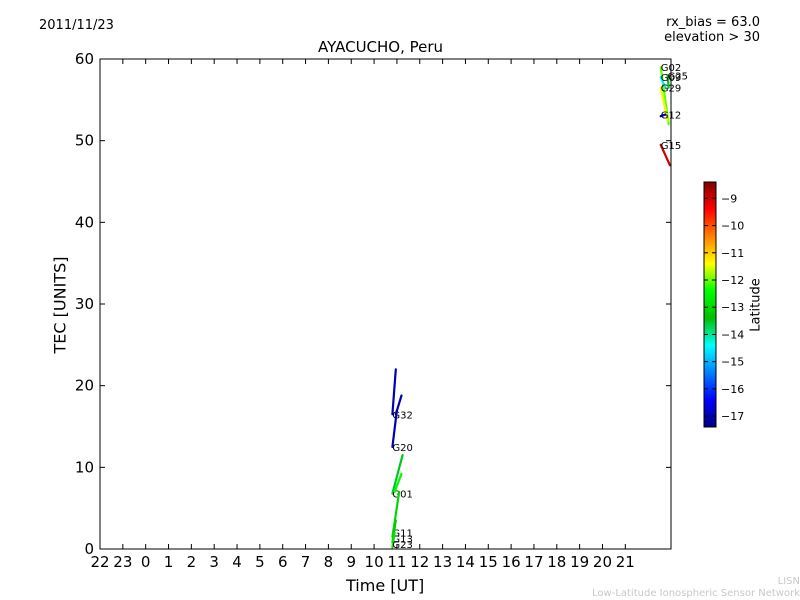  Describe the element at coordinates (402, 545) in the screenshot. I see `satellite-label: G23` at that location.